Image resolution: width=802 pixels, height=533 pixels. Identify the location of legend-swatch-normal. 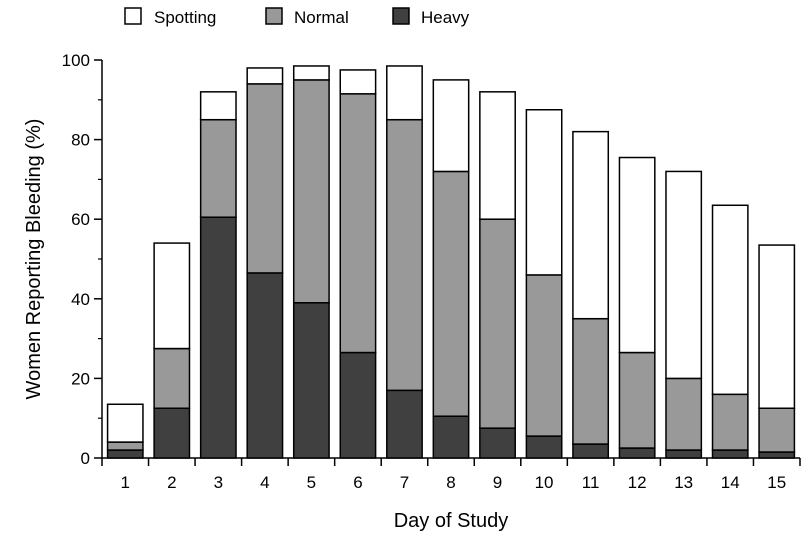
(274, 16).